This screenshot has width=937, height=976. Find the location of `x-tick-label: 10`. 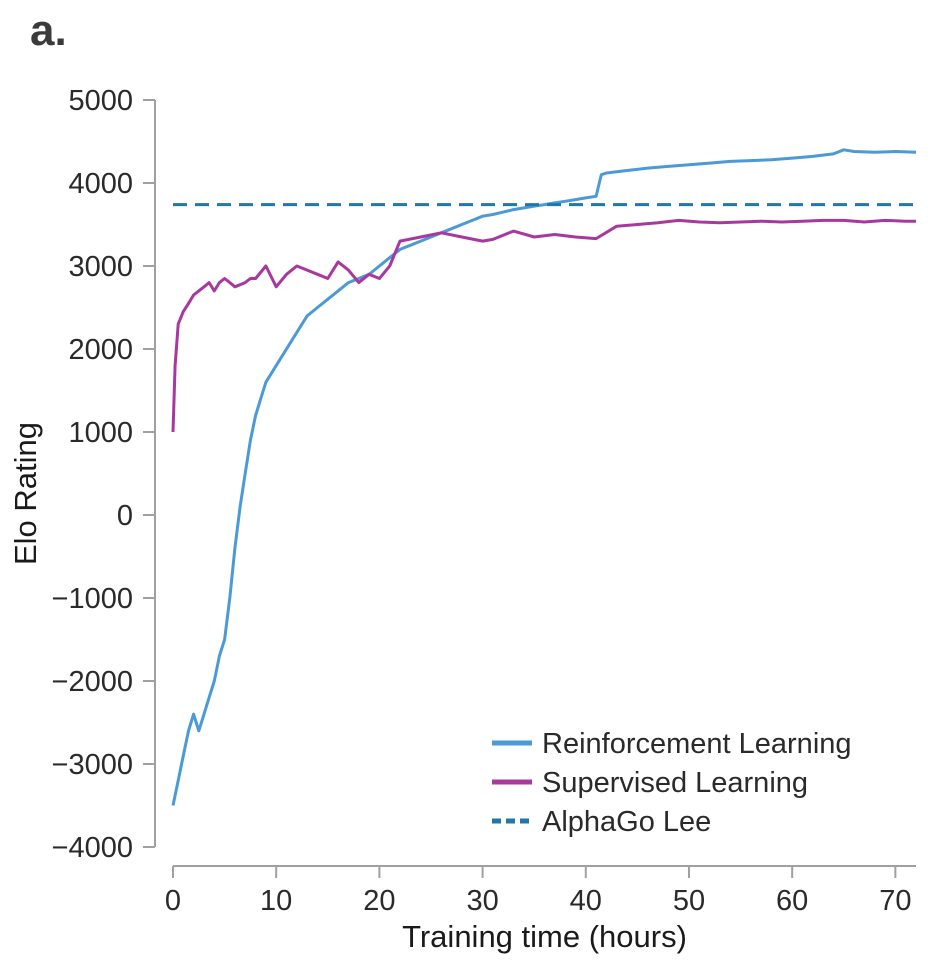

x-tick-label: 10 is located at coordinates (276, 901).